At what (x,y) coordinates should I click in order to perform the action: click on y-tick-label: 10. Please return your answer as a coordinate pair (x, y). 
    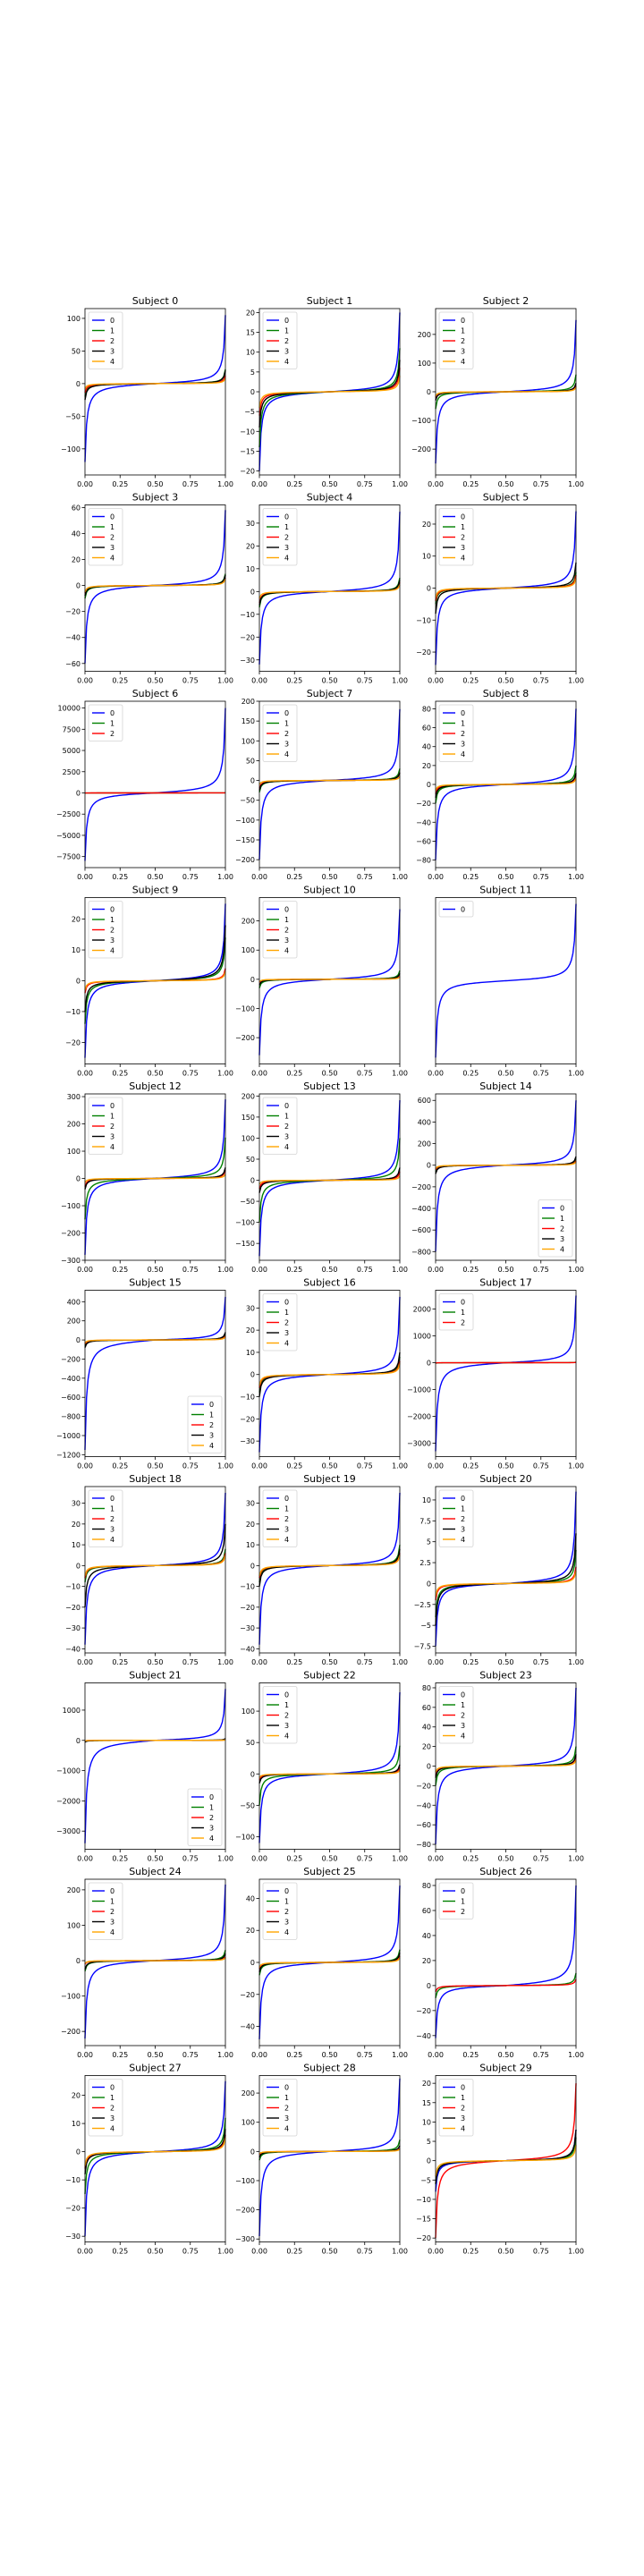
    Looking at the image, I should click on (76, 950).